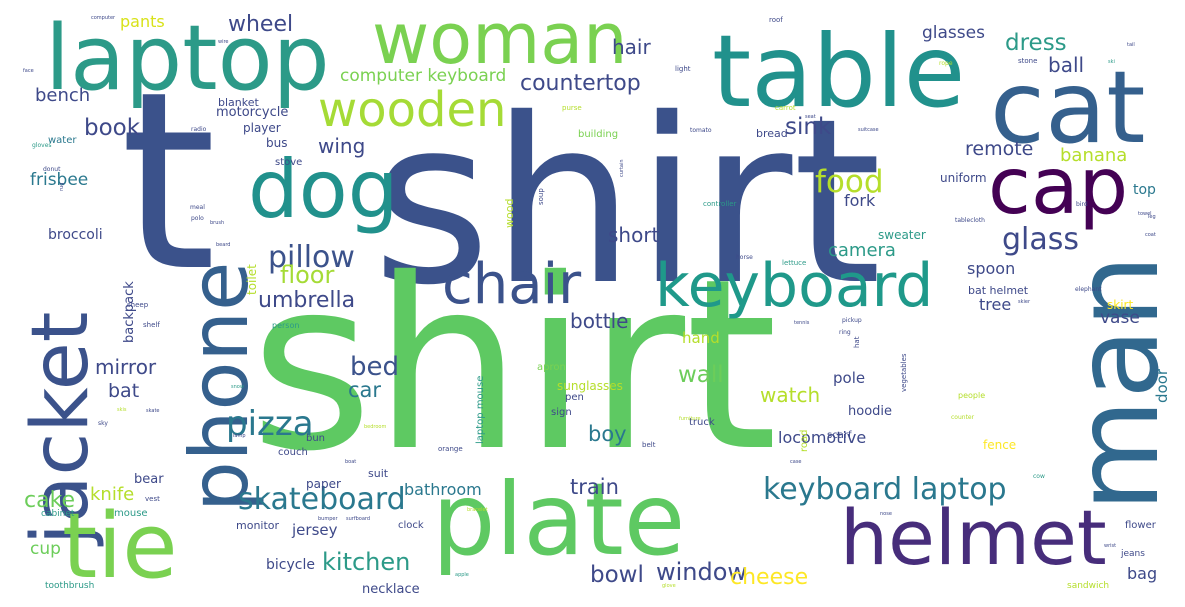 The height and width of the screenshot is (607, 1185). What do you see at coordinates (607, 434) in the screenshot?
I see `cloud-word: boy` at bounding box center [607, 434].